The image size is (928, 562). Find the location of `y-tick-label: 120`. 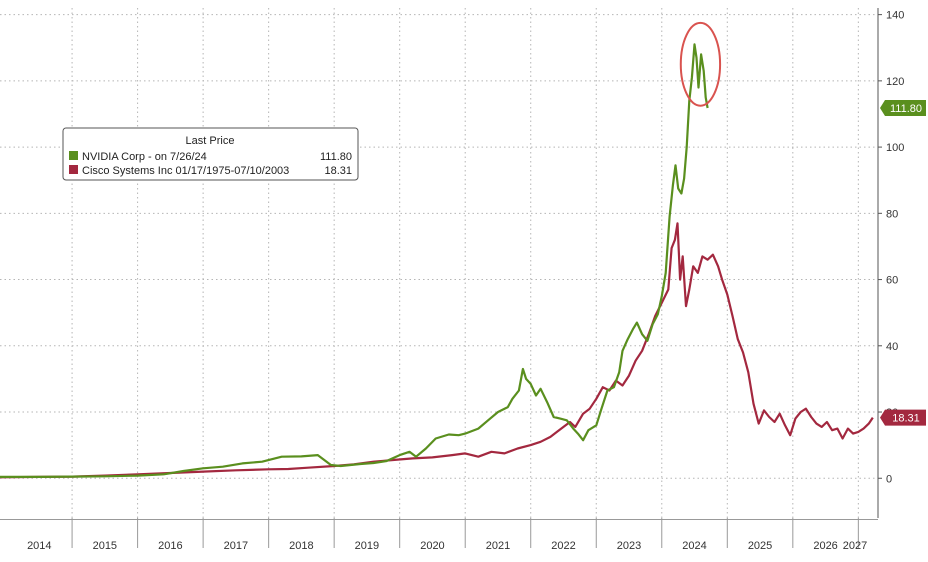

y-tick-label: 120 is located at coordinates (895, 82).